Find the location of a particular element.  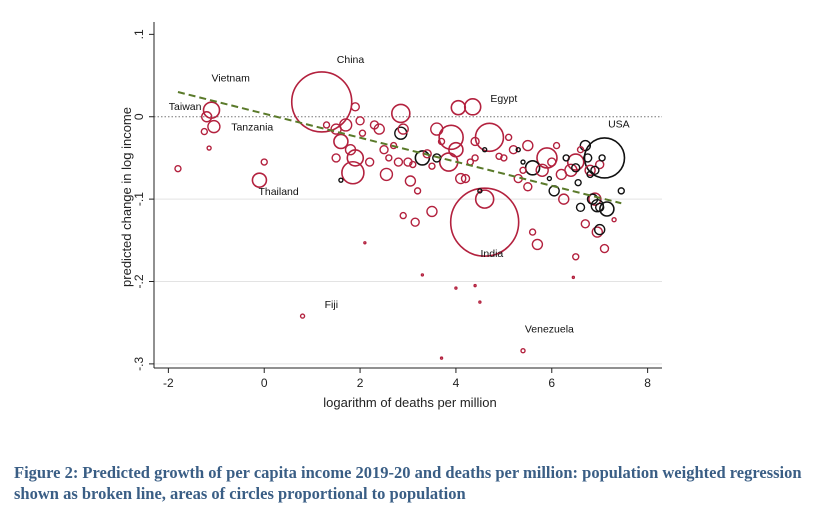

point-annotation: Fiji is located at coordinates (331, 305).